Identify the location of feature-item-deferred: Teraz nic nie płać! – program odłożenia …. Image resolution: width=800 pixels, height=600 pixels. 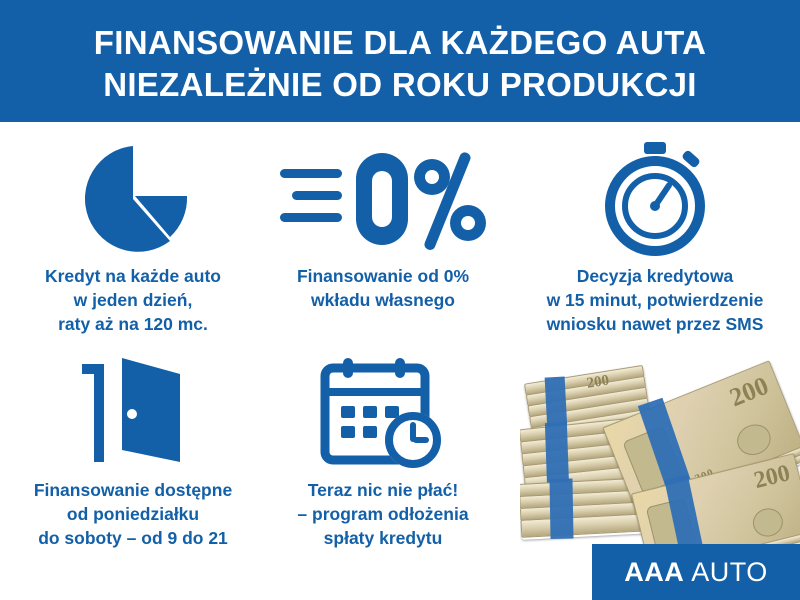
(383, 452).